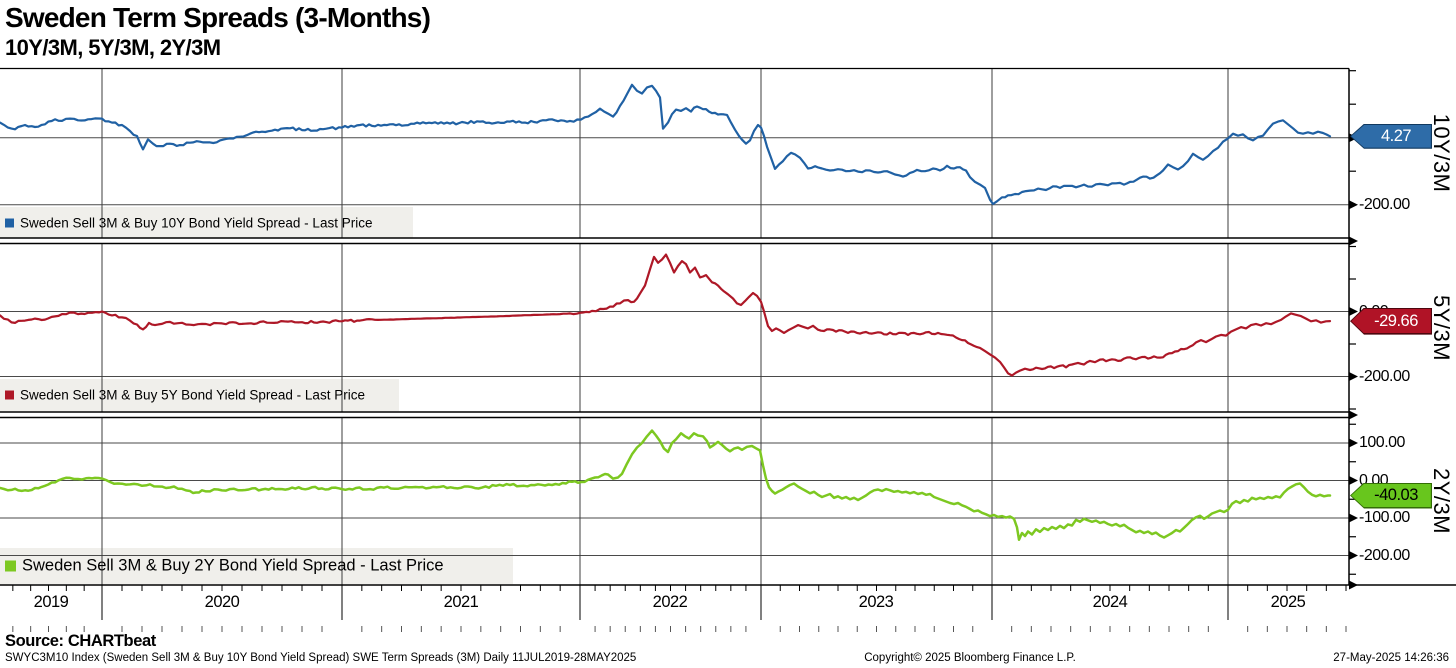 The image size is (1456, 668). I want to click on copyright-notice: Copyright© 2025 Bloomberg Finance L.P., so click(970, 658).